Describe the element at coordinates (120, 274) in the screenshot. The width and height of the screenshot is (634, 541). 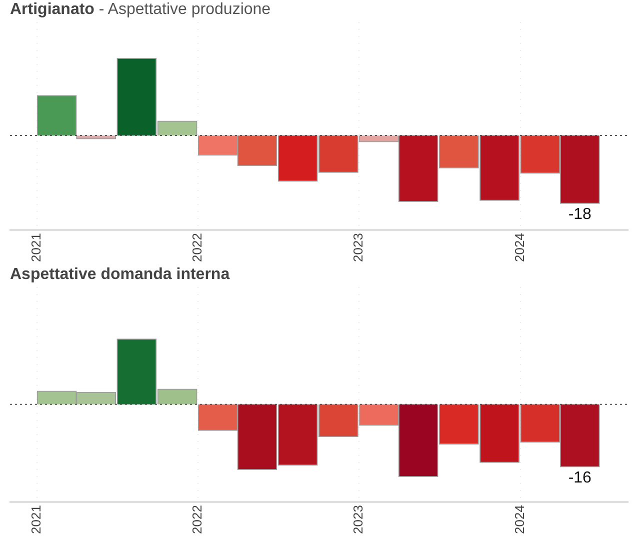
I see `chart-title: Aspettative domanda interna` at that location.